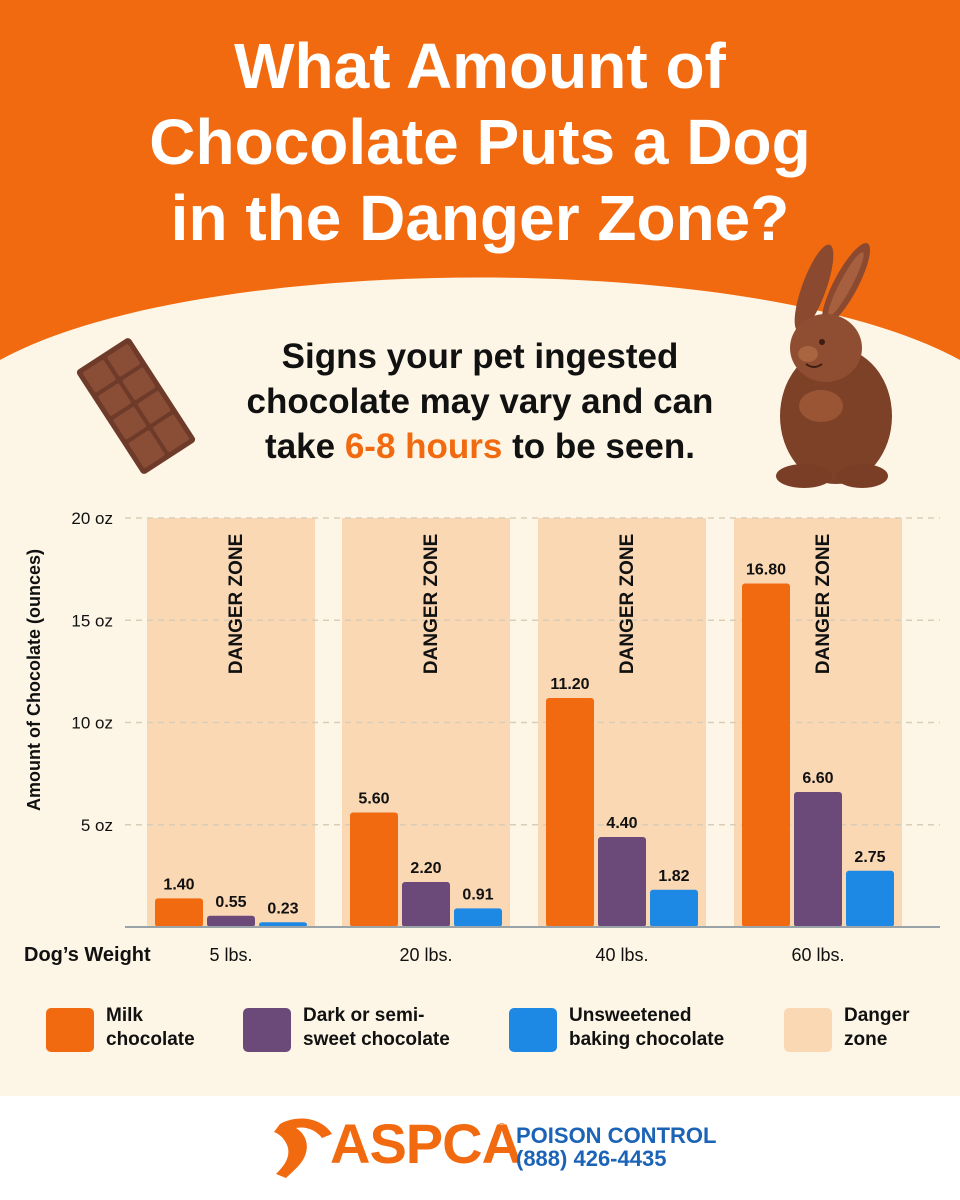  Describe the element at coordinates (92, 723) in the screenshot. I see `y-tick-label: 10 oz` at that location.